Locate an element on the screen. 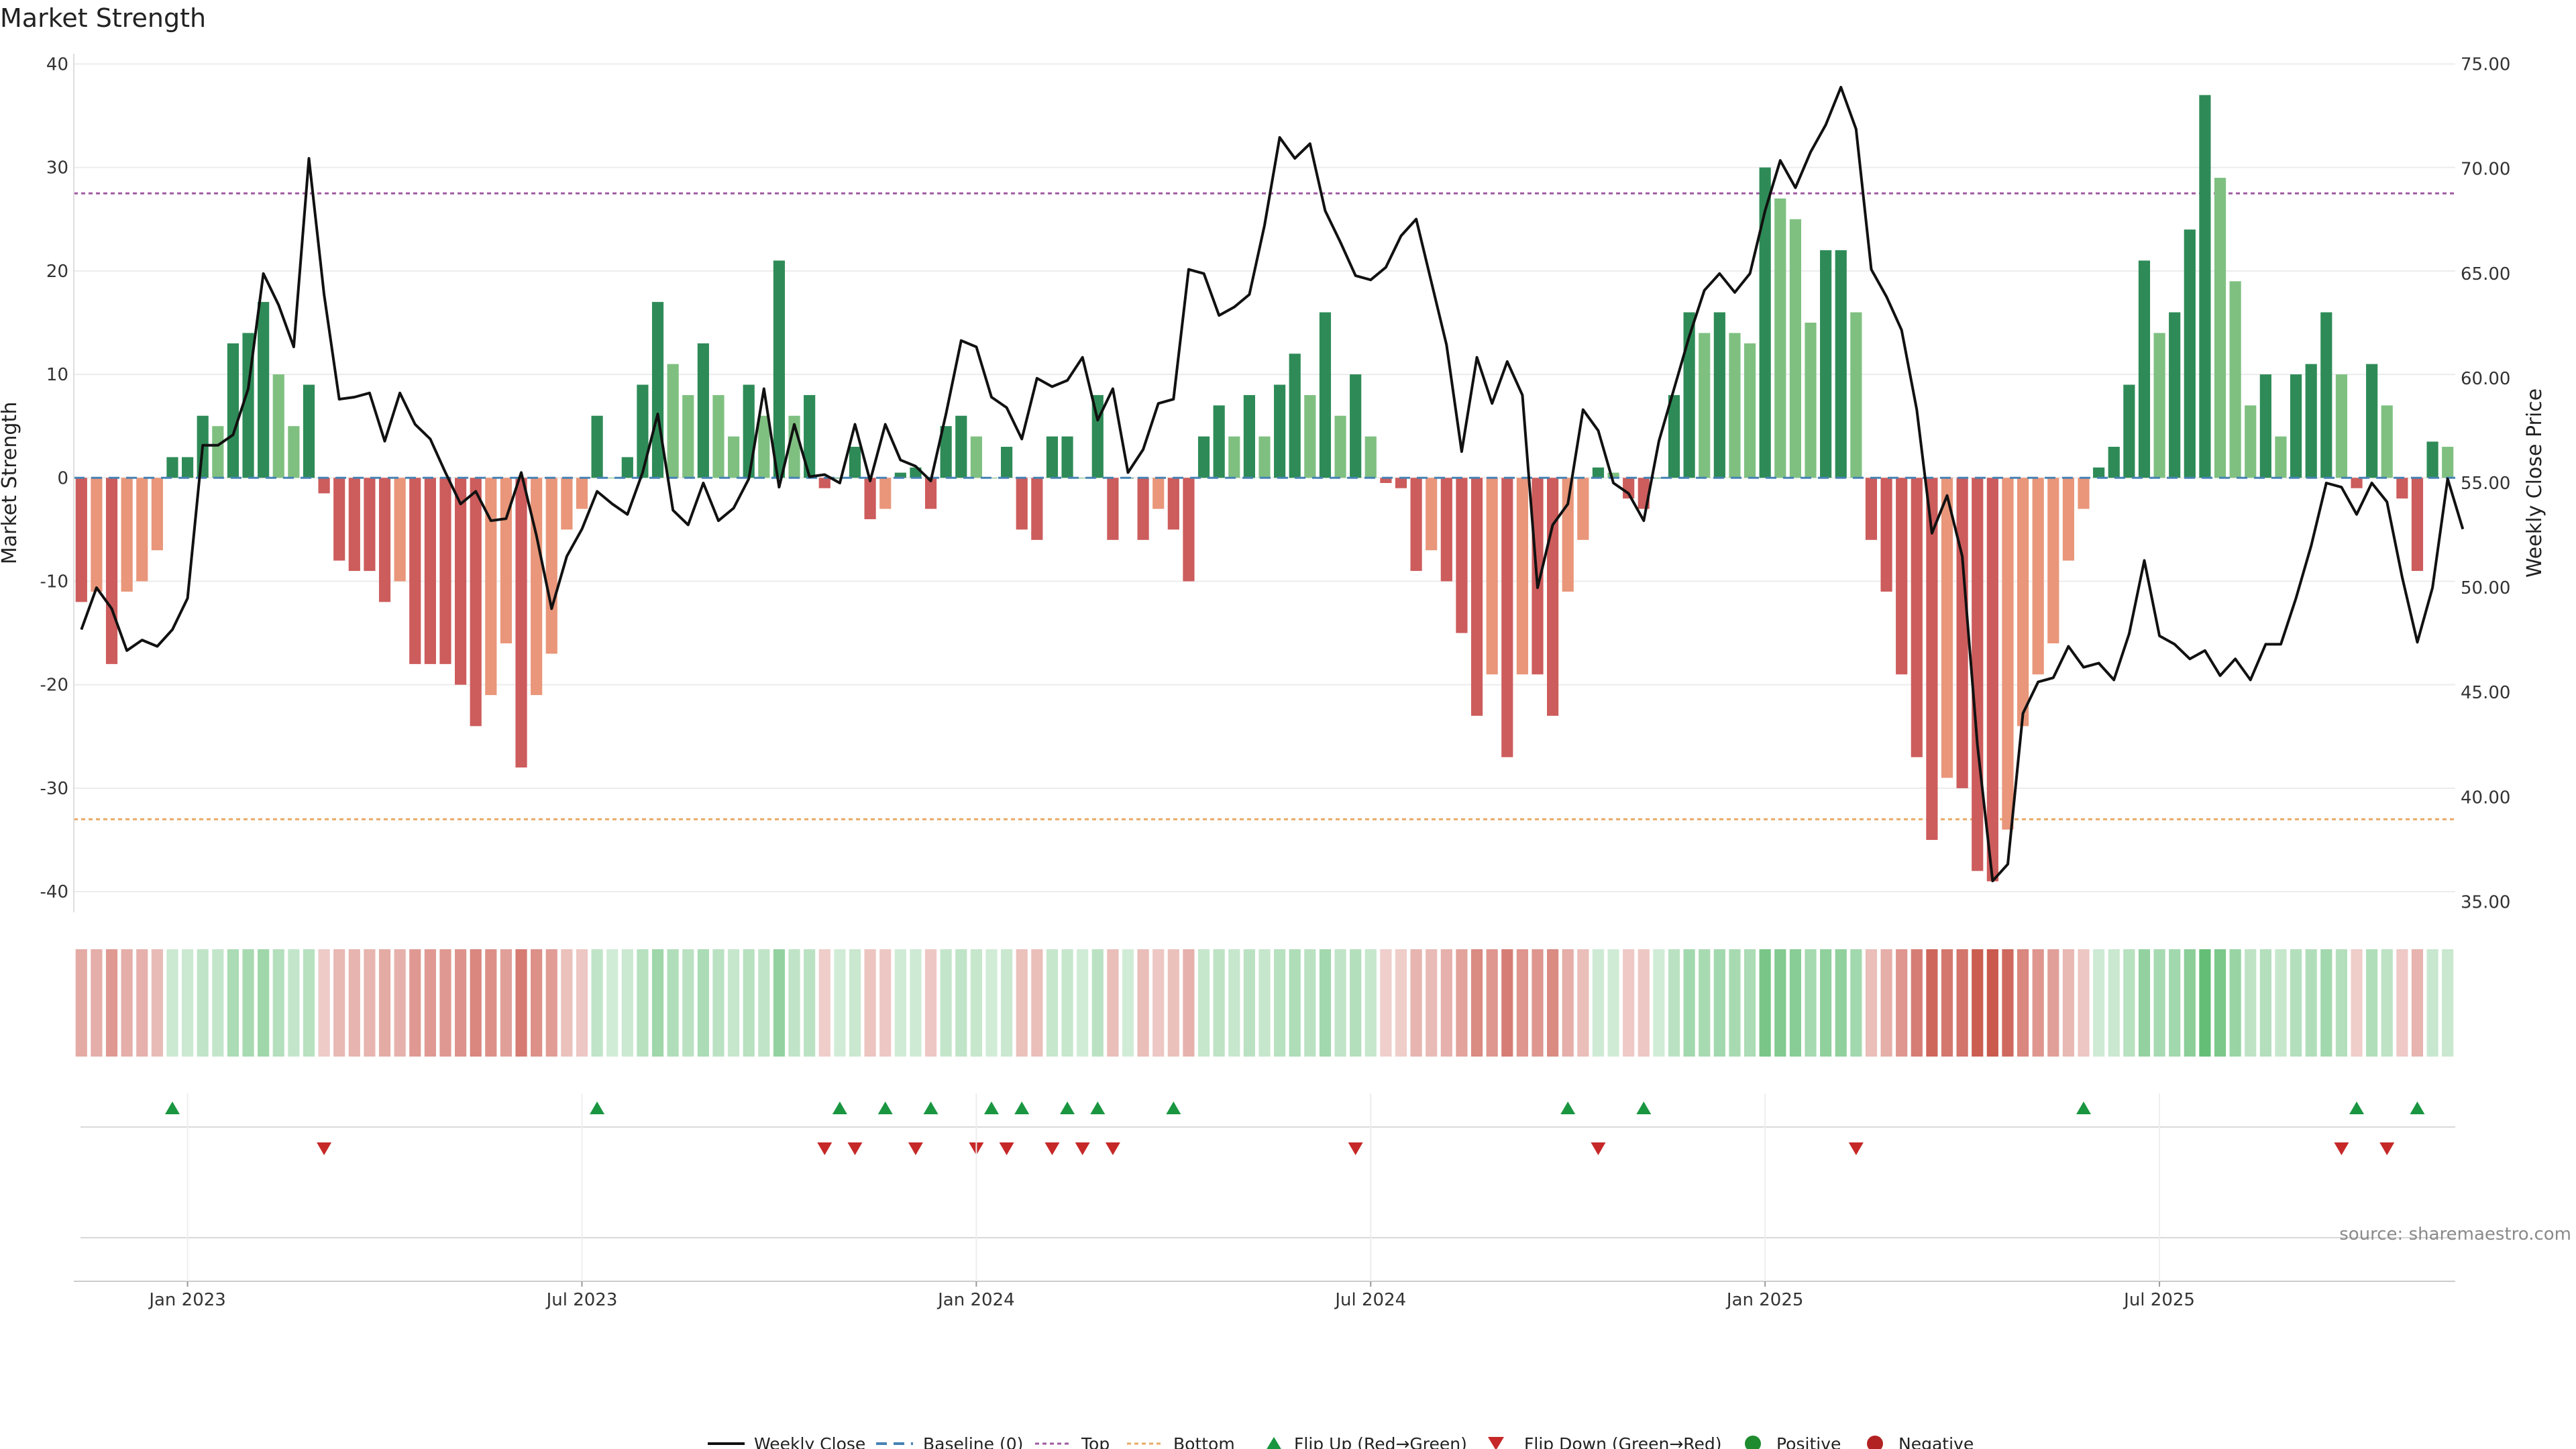  legend-top: Top is located at coordinates (1095, 1441).